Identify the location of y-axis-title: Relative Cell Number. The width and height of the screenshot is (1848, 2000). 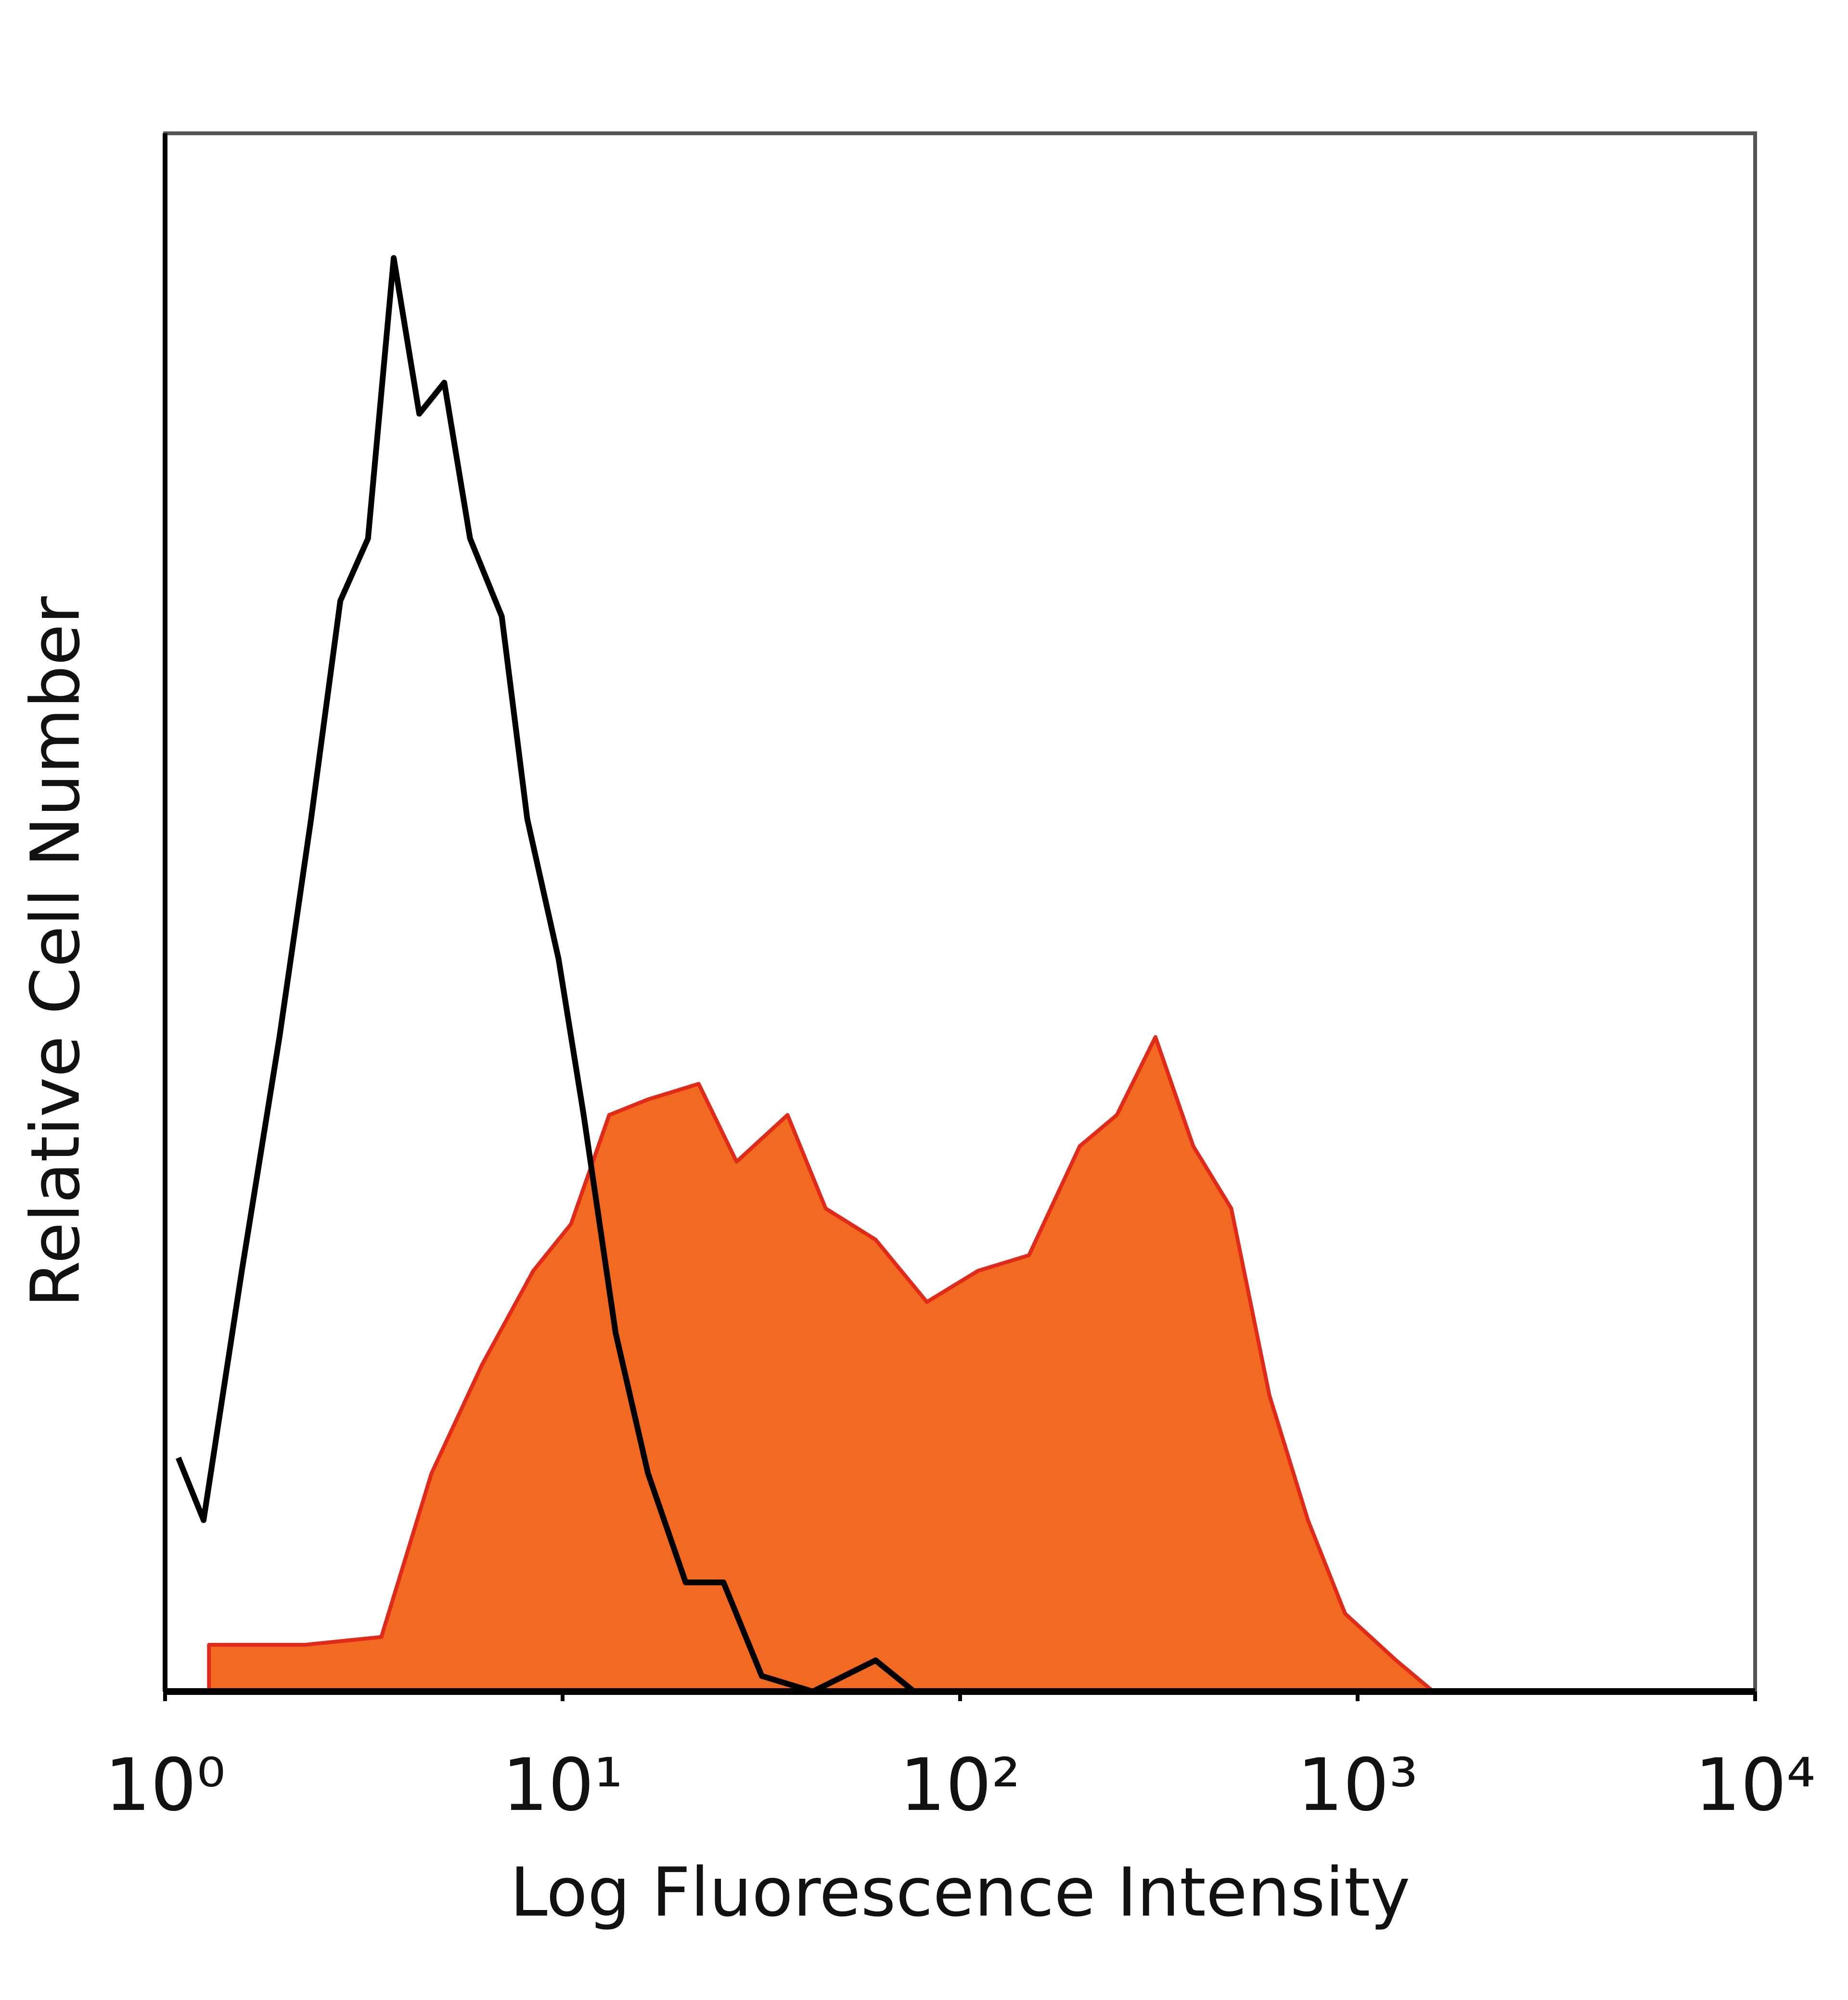
(56, 952).